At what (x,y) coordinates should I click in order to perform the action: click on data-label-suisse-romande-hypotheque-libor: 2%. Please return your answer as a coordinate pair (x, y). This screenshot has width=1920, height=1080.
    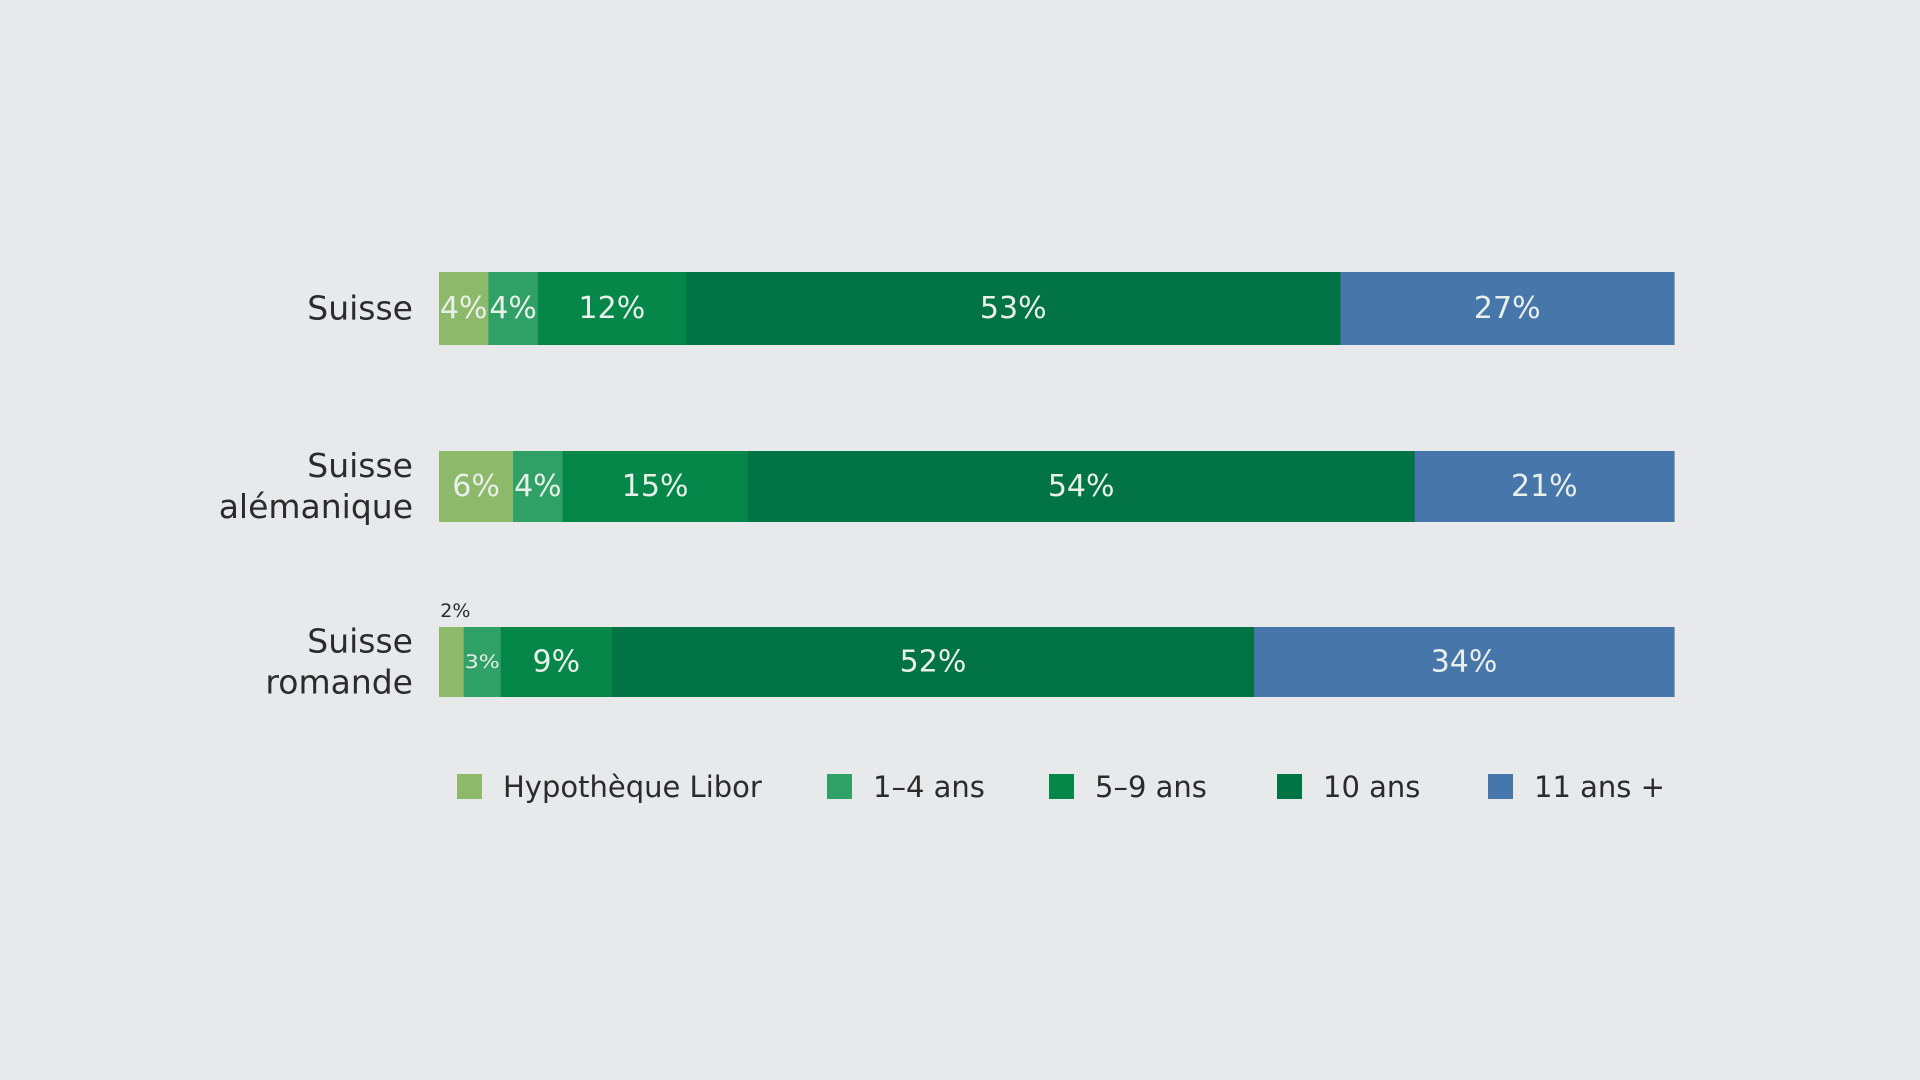
    Looking at the image, I should click on (455, 611).